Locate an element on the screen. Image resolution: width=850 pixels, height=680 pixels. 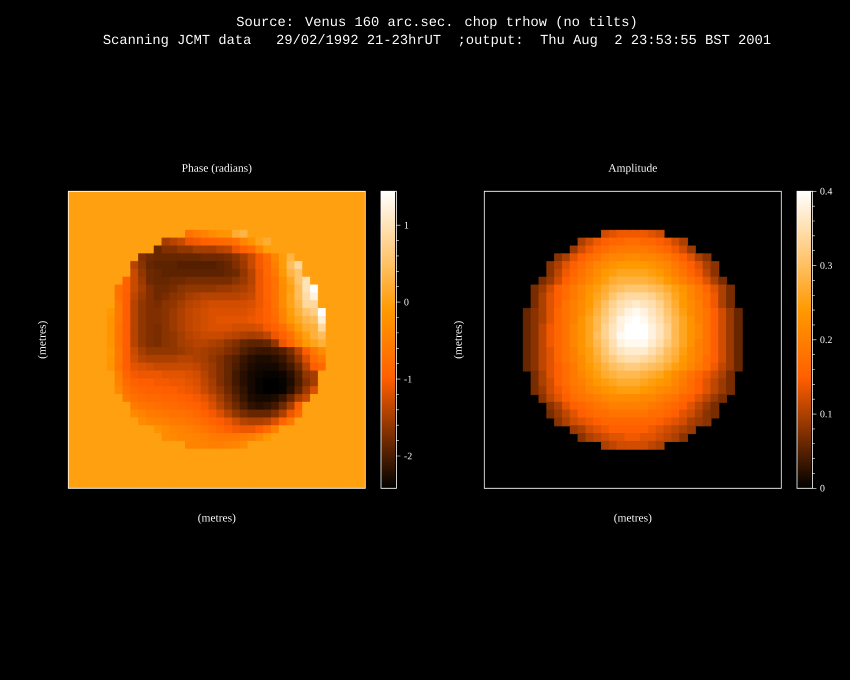
text: Source: Venus 160 arc.sec. chop trhow (no tilts) is located at coordinates (436, 22).